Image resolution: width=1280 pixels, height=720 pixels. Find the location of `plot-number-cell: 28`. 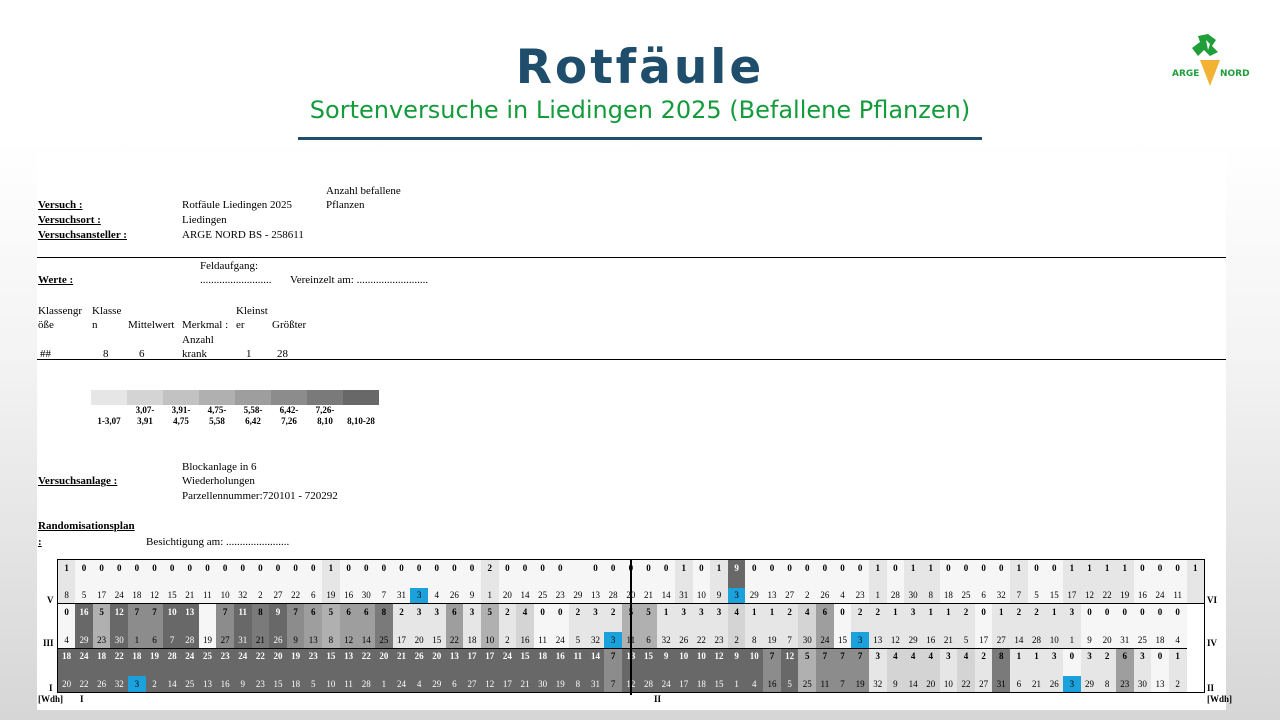

plot-number-cell: 28 is located at coordinates (1036, 640).